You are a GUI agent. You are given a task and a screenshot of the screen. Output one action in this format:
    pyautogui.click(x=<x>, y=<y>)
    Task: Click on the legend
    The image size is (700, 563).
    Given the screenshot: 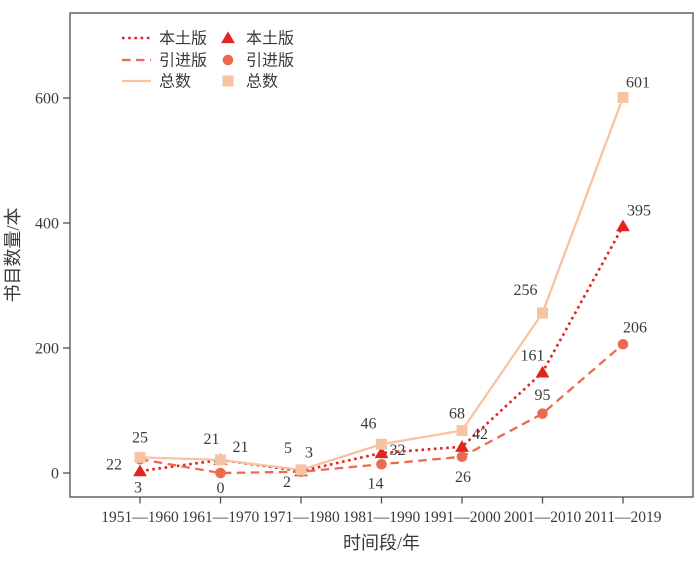 What is the action you would take?
    pyautogui.click(x=178, y=59)
    